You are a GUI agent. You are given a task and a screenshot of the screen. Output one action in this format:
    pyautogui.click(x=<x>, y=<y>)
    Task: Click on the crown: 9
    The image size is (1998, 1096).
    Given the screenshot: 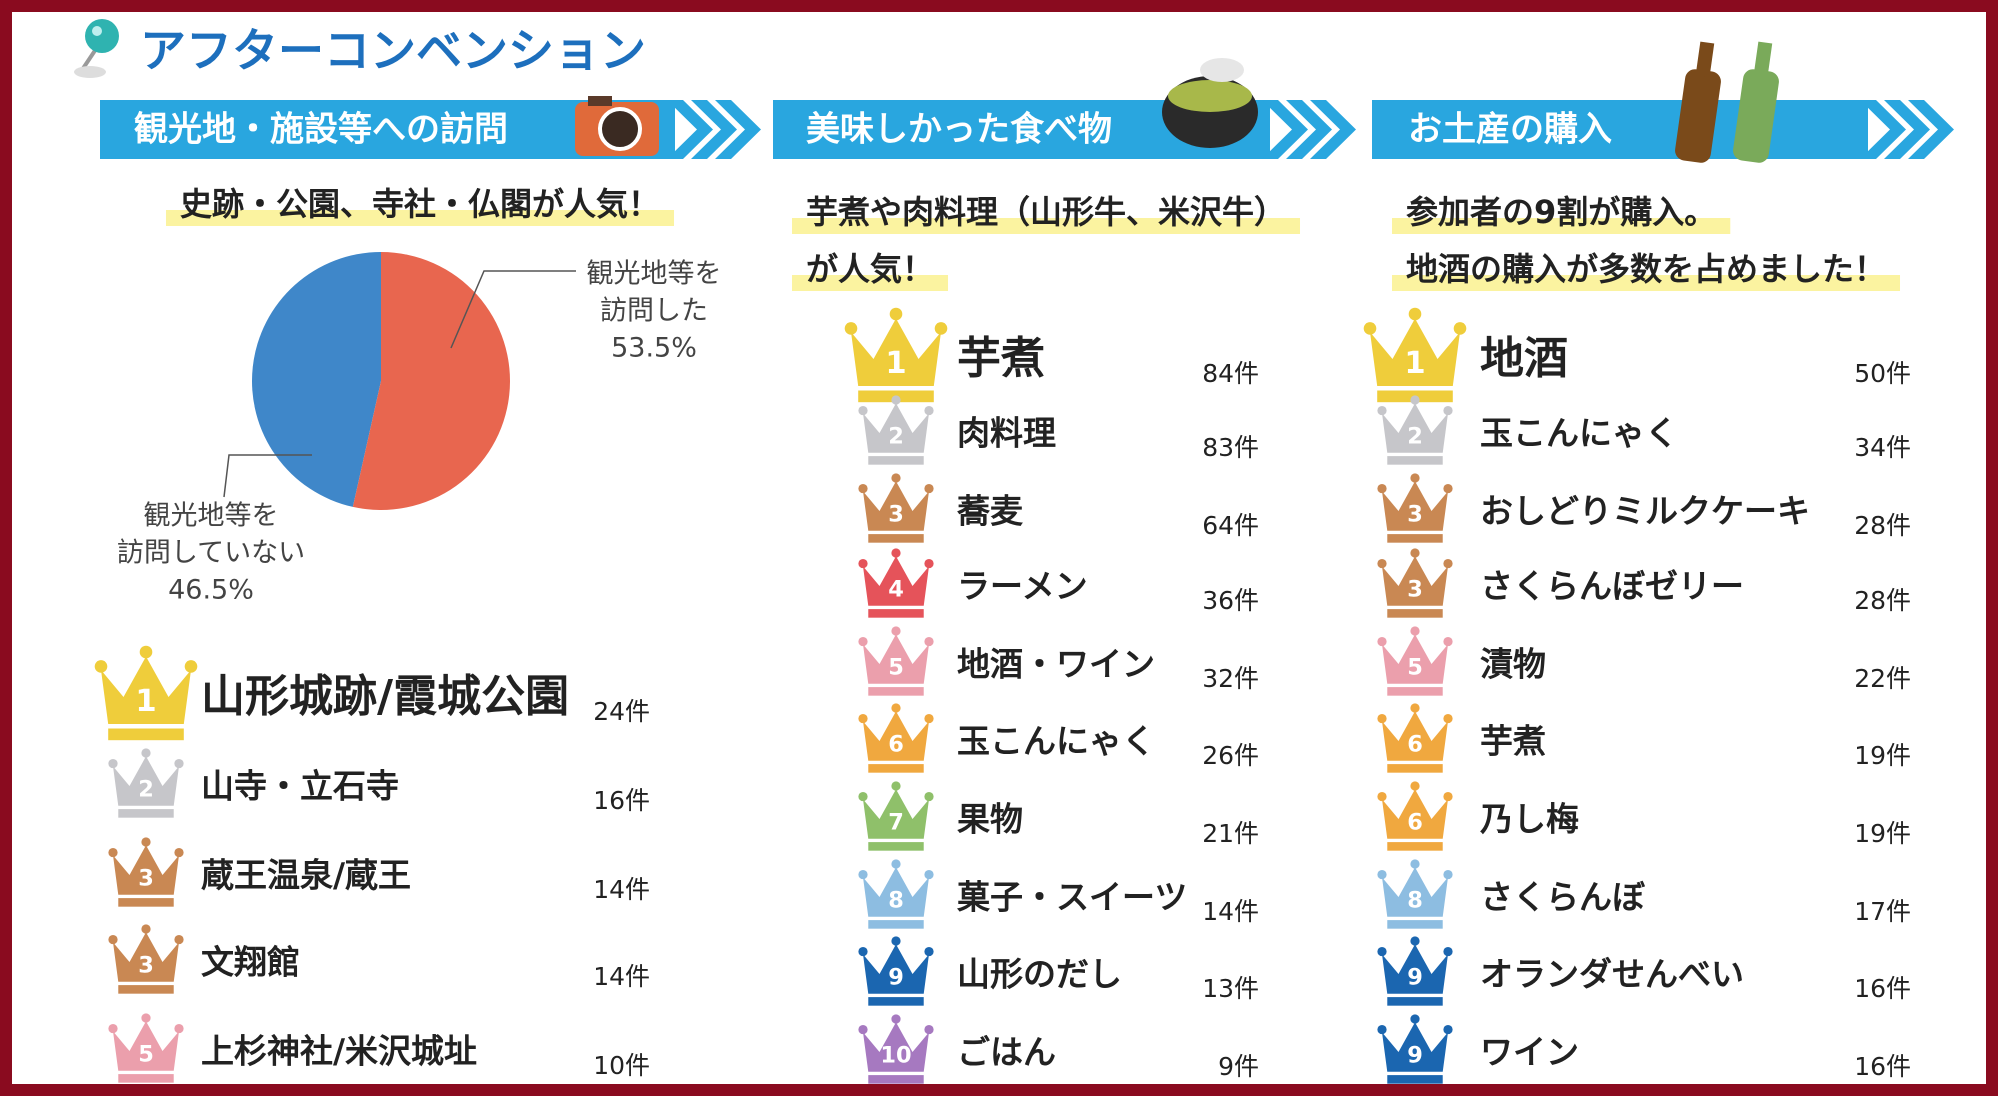 What is the action you would take?
    pyautogui.click(x=1415, y=971)
    